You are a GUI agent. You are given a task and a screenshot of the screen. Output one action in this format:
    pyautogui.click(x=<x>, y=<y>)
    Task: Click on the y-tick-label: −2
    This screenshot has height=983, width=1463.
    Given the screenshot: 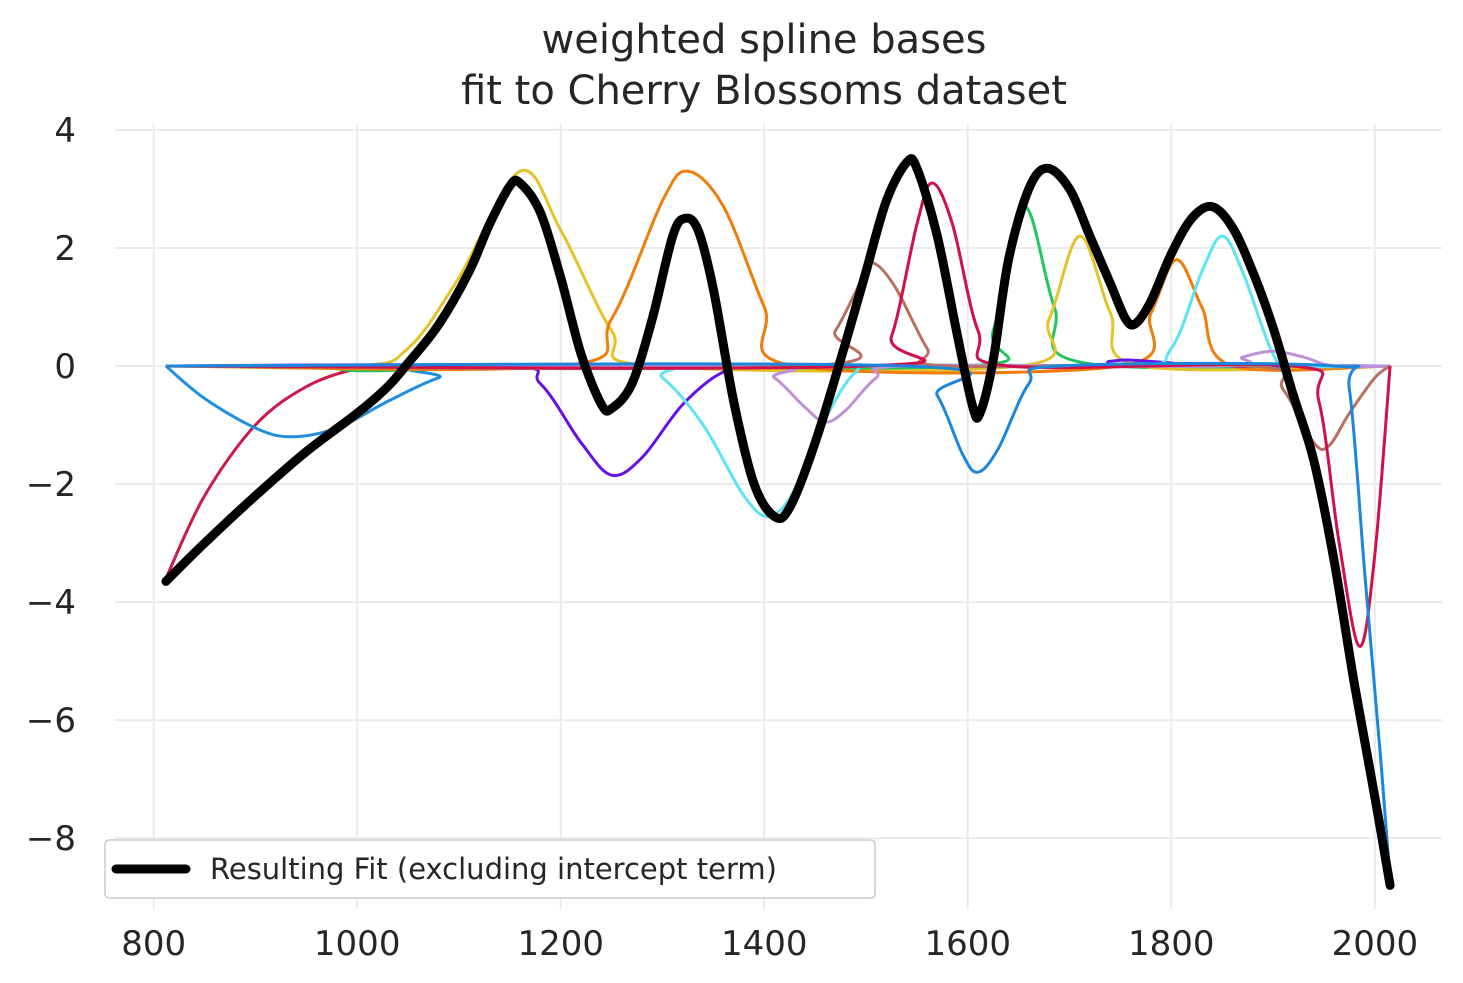 What is the action you would take?
    pyautogui.click(x=51, y=485)
    